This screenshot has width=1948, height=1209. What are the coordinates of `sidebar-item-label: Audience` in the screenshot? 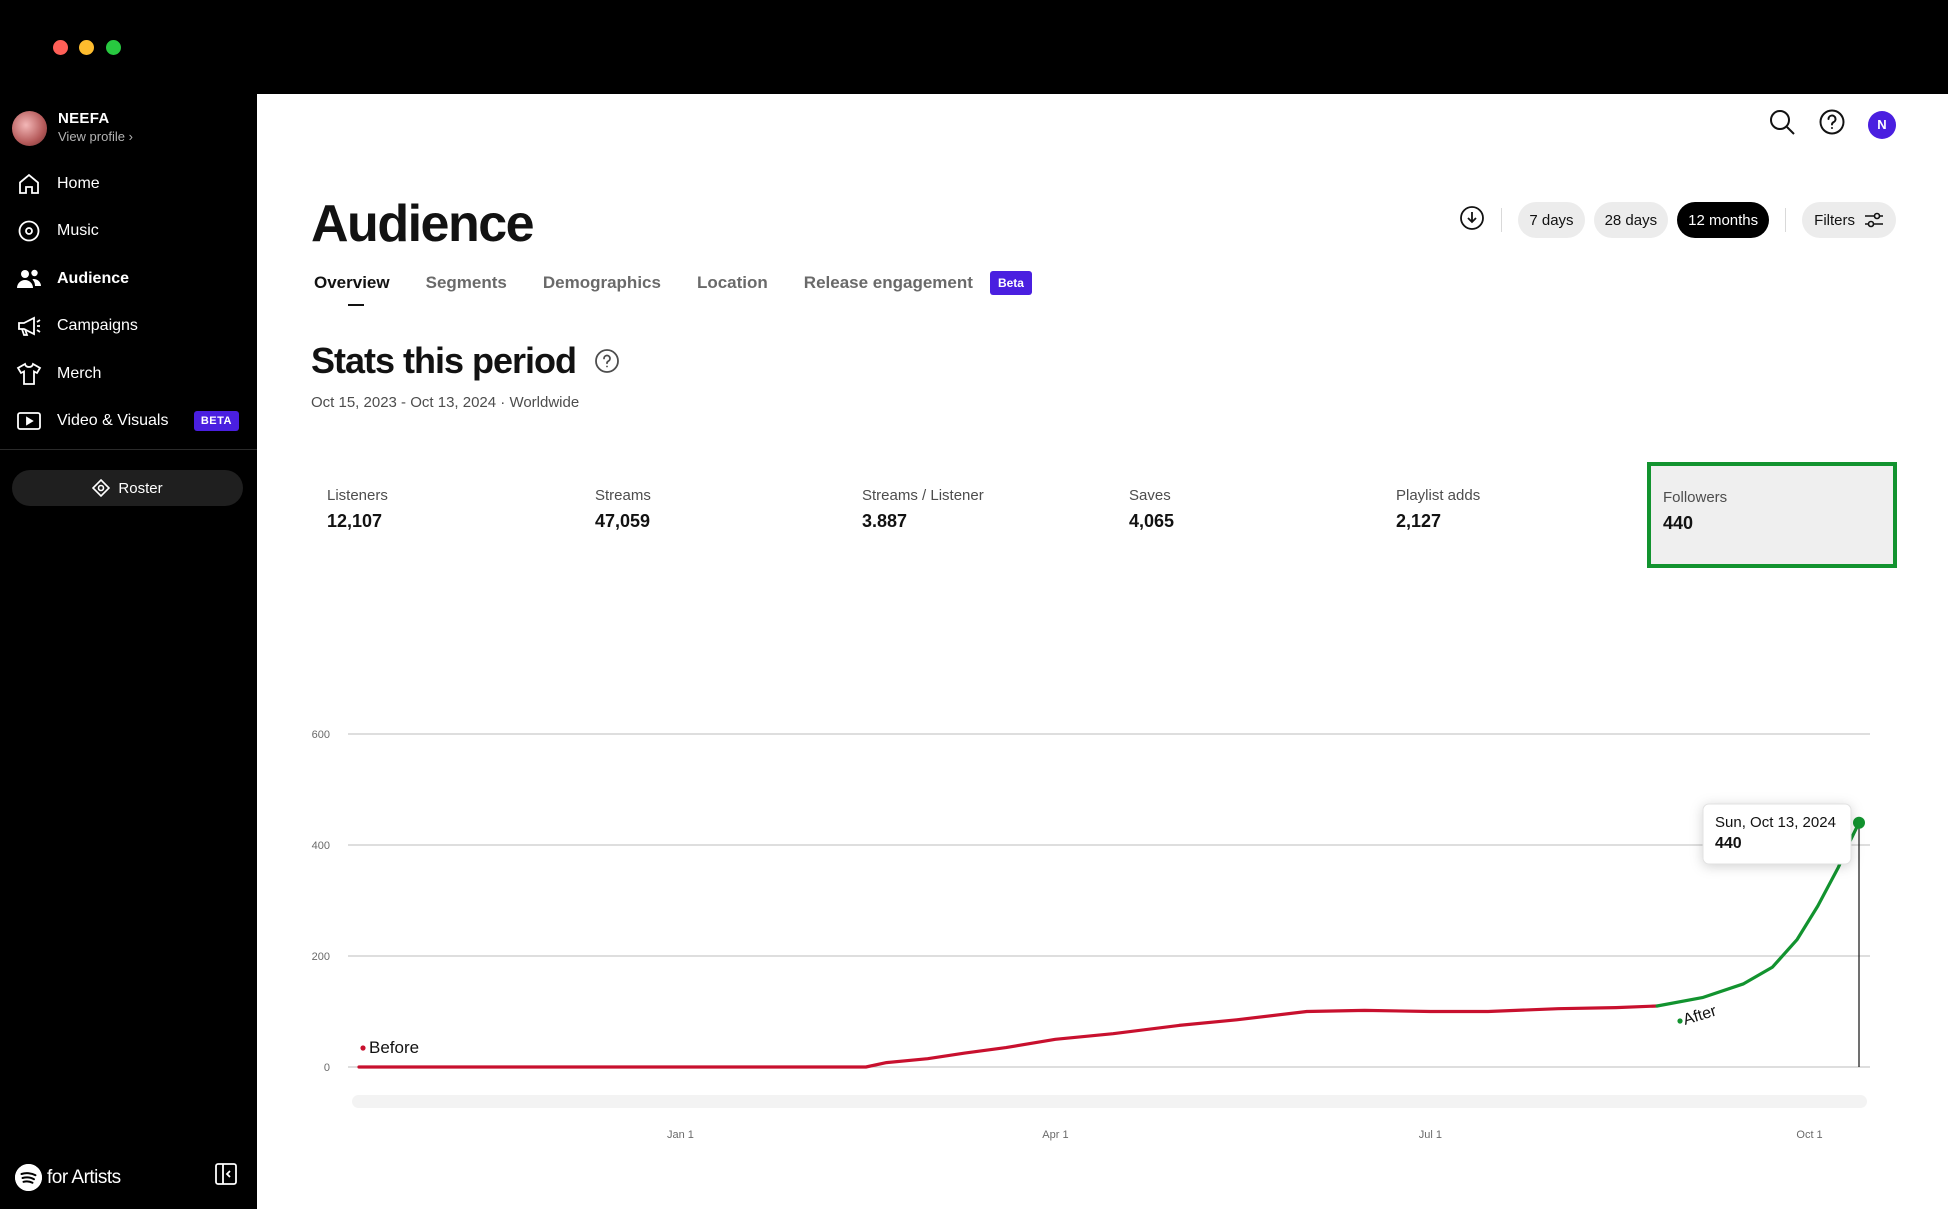 It's located at (93, 278).